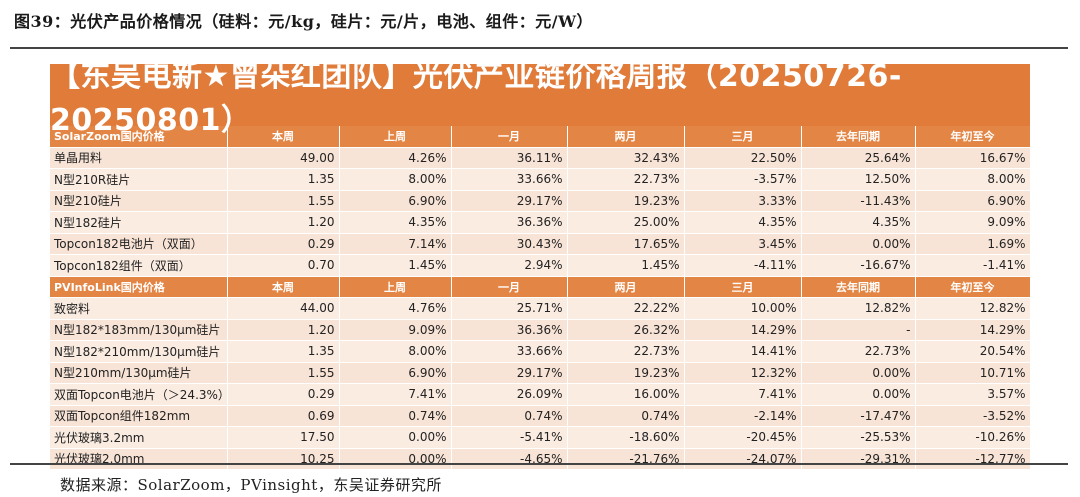 Image resolution: width=1080 pixels, height=497 pixels. I want to click on source-note: 数据来源：SolarZoom，PVinsight，东吴证券研究所, so click(251, 485).